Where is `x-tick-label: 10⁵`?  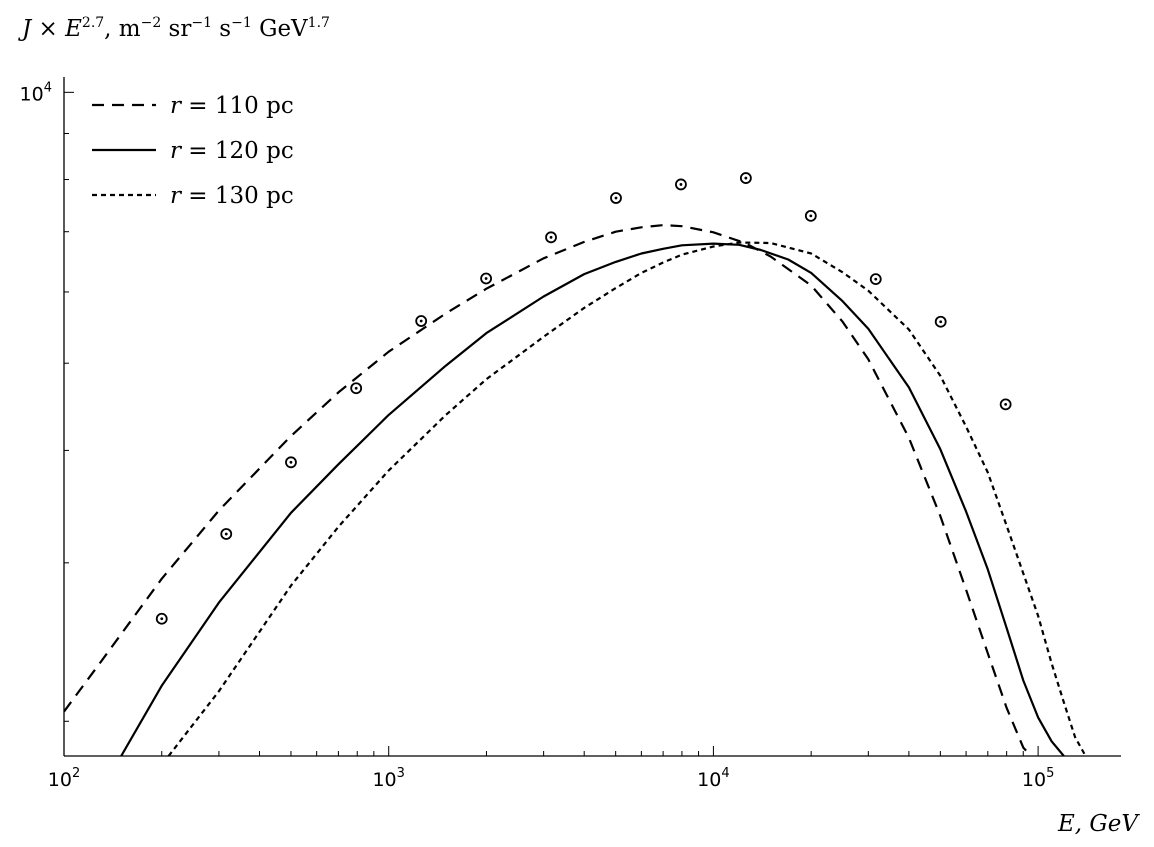
x-tick-label: 10⁵ is located at coordinates (1038, 778).